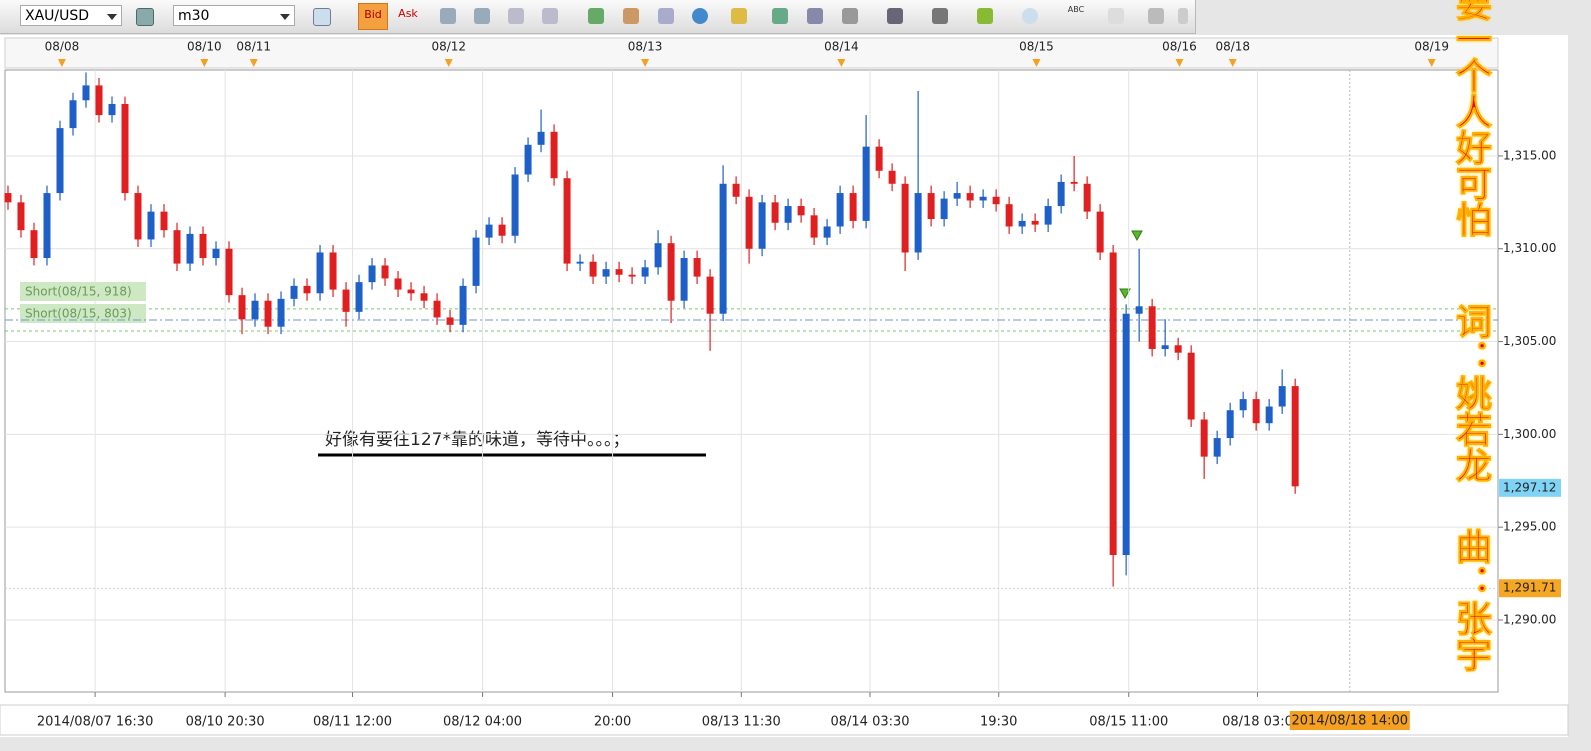 This screenshot has height=751, width=1591. I want to click on x-tick-label: 08/18 03:0, so click(1257, 722).